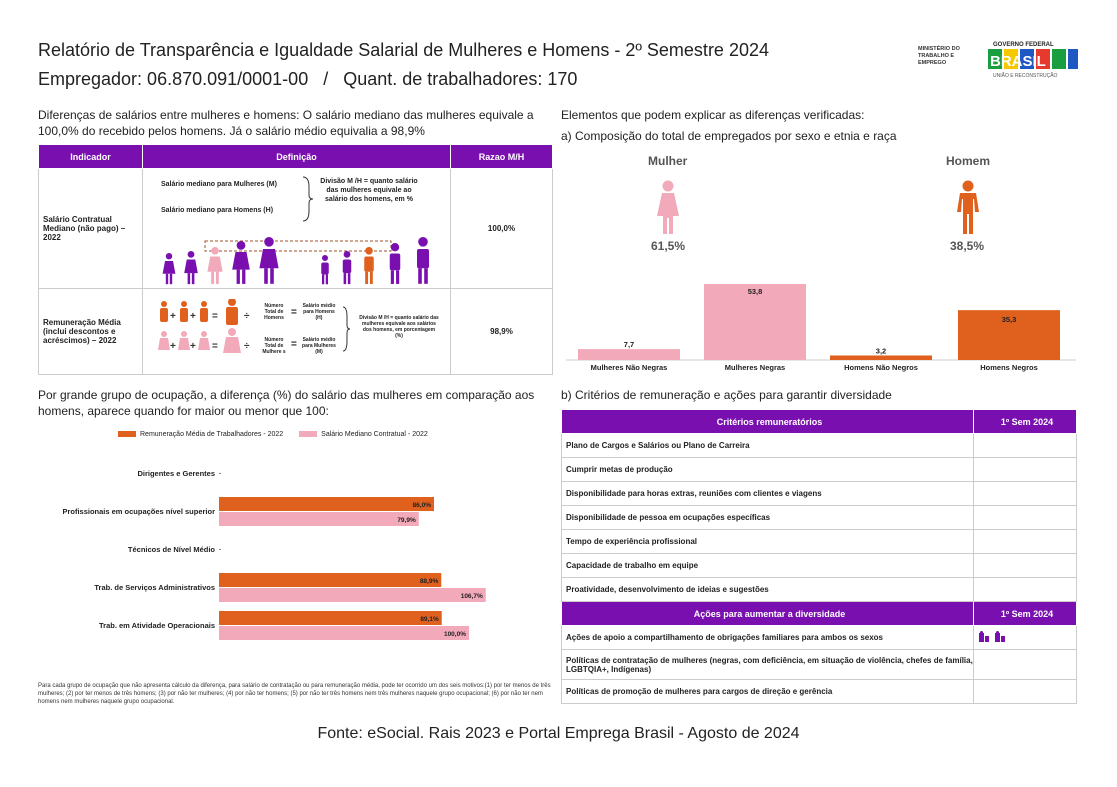 The image size is (1117, 787). What do you see at coordinates (767, 613) in the screenshot?
I see `actions-header: Ações para aumentar a diversidade` at bounding box center [767, 613].